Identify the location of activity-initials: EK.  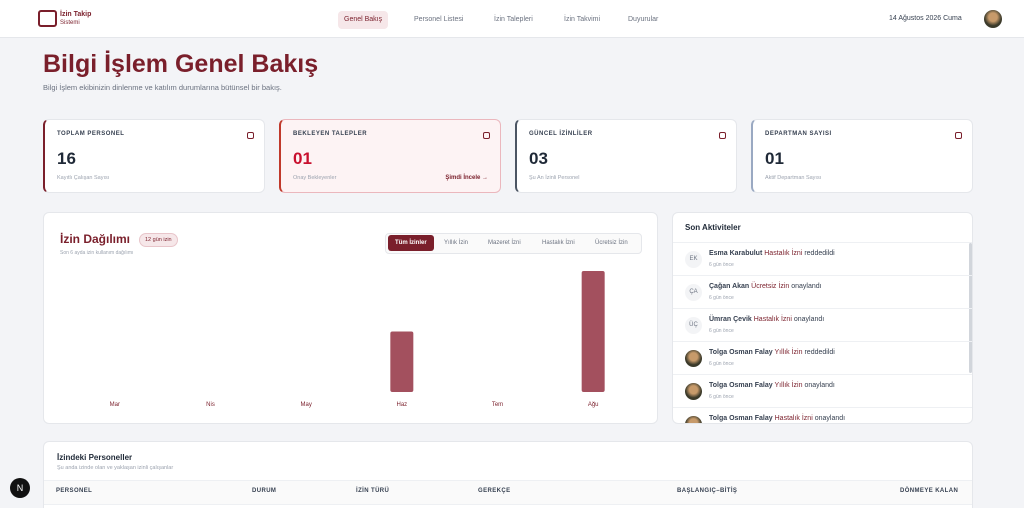
(693, 259).